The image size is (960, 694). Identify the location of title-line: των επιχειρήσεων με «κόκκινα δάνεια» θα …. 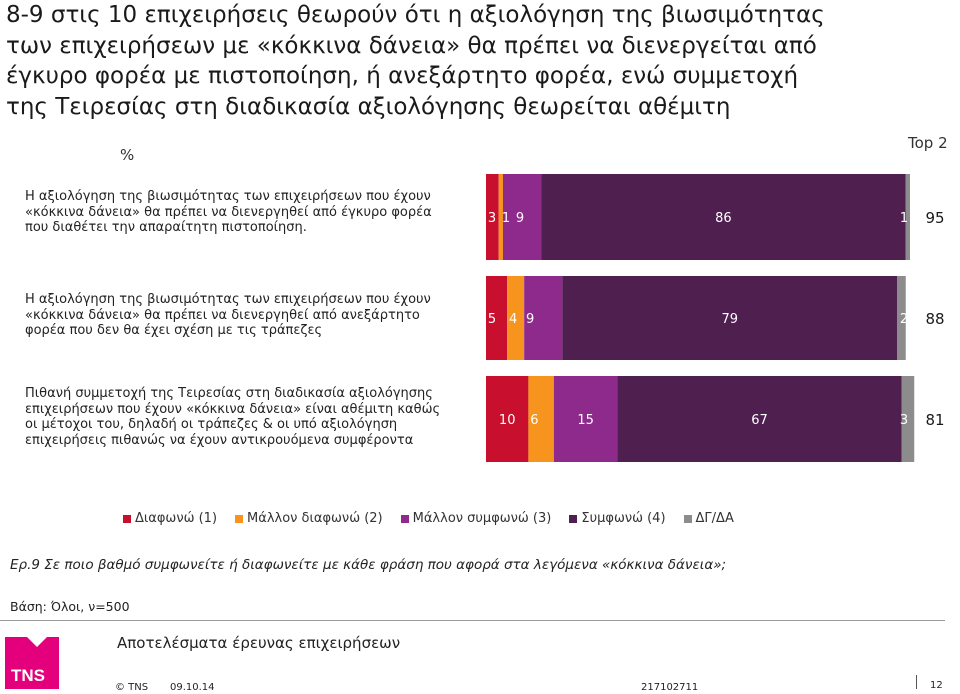
(411, 45).